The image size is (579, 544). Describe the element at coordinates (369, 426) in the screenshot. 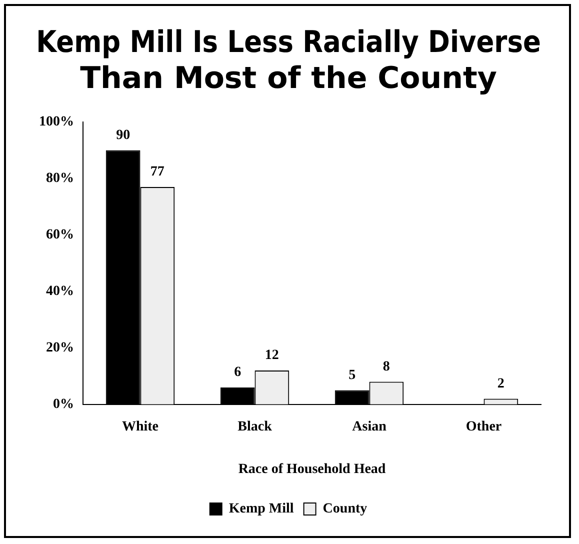

I see `x-tick-label: Asian` at that location.